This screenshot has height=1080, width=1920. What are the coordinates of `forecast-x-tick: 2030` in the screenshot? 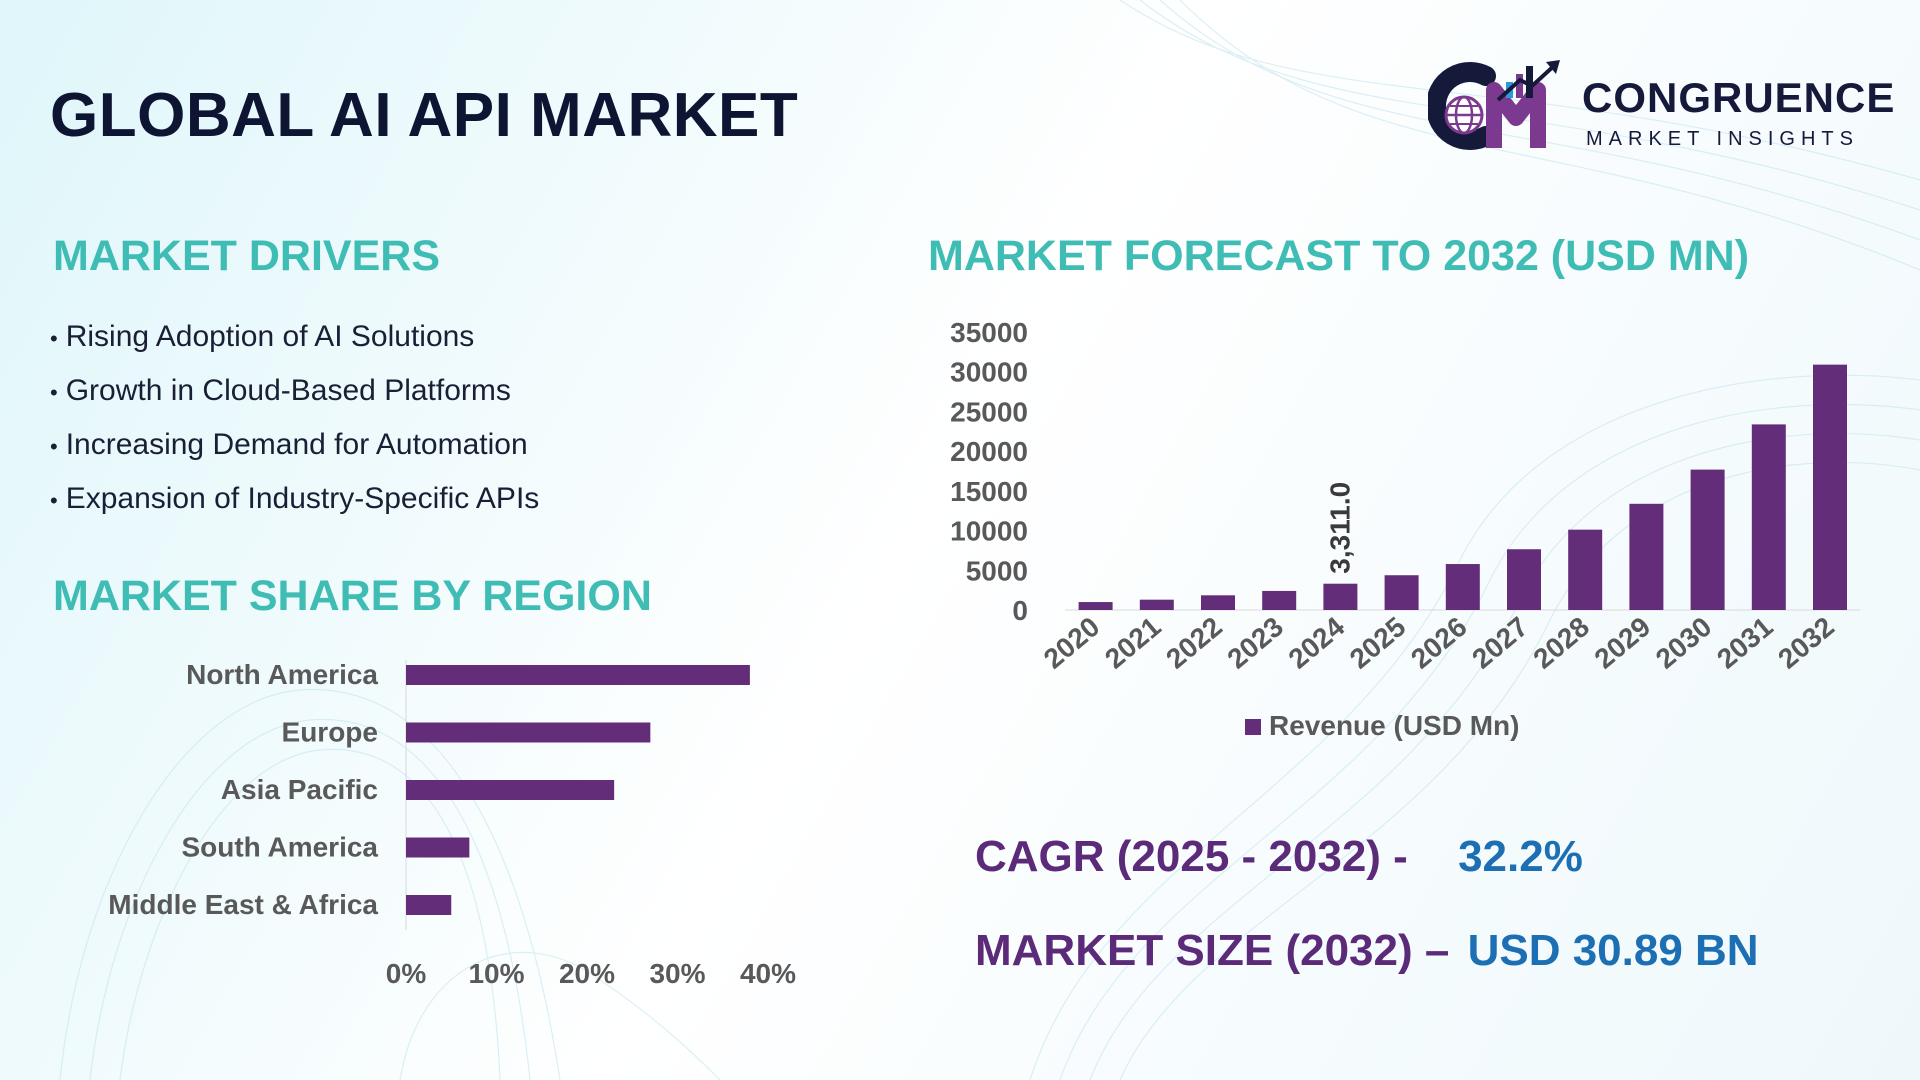 It's located at (1684, 643).